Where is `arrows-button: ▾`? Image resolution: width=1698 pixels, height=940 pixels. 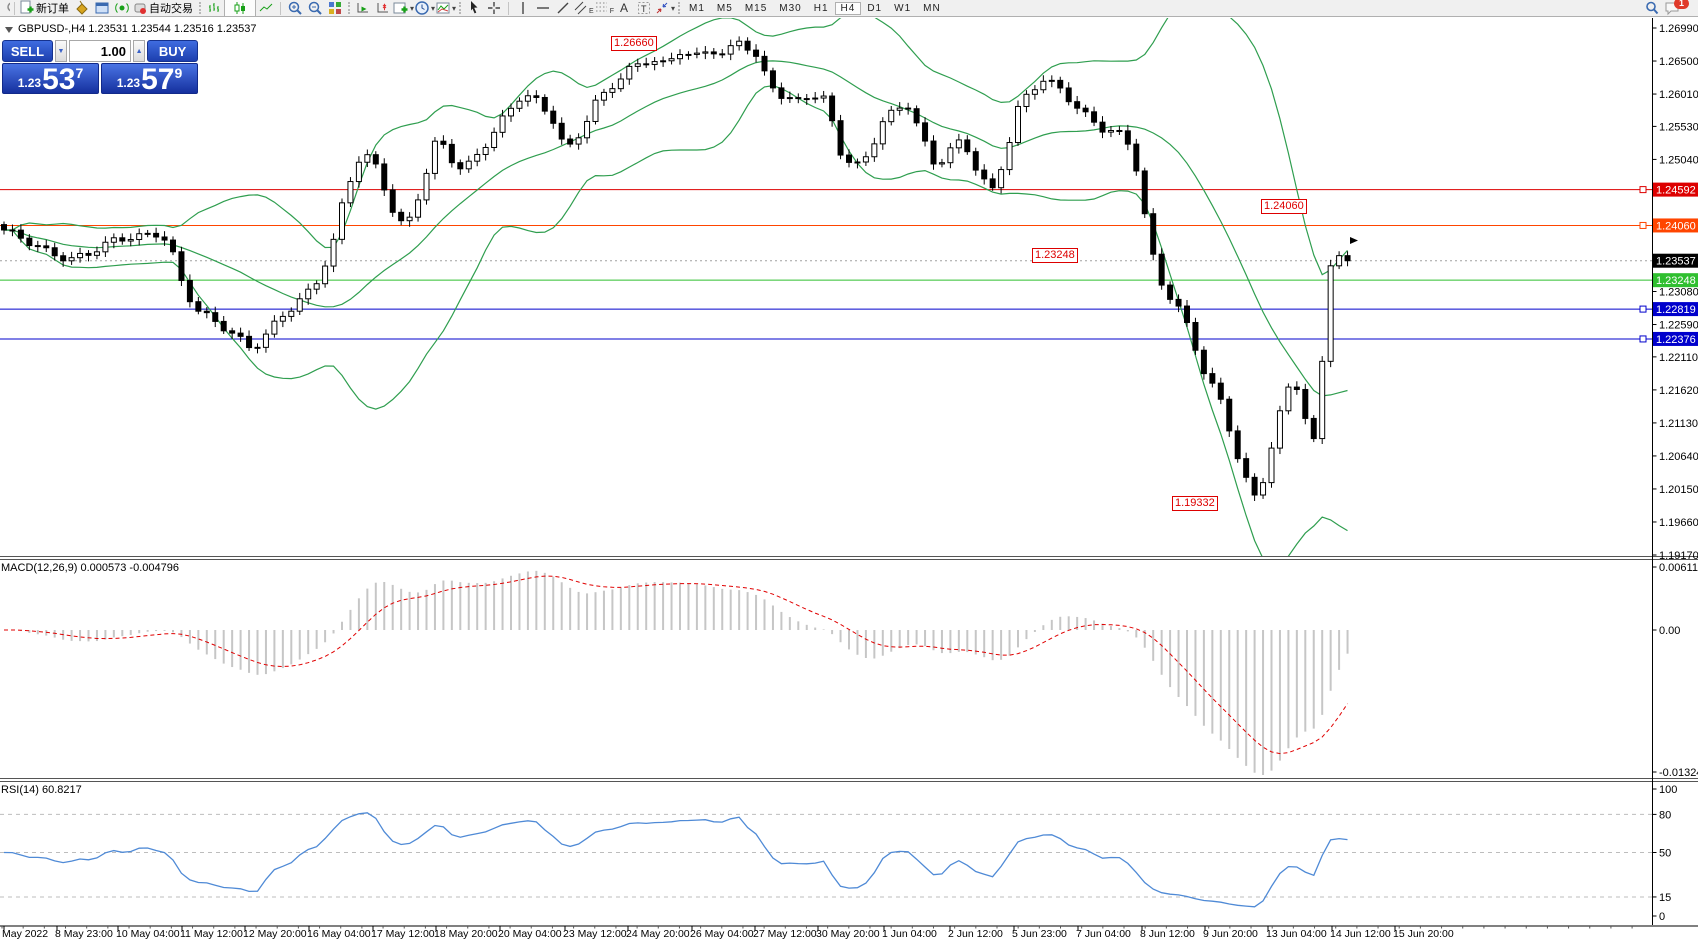
arrows-button: ▾ is located at coordinates (664, 8).